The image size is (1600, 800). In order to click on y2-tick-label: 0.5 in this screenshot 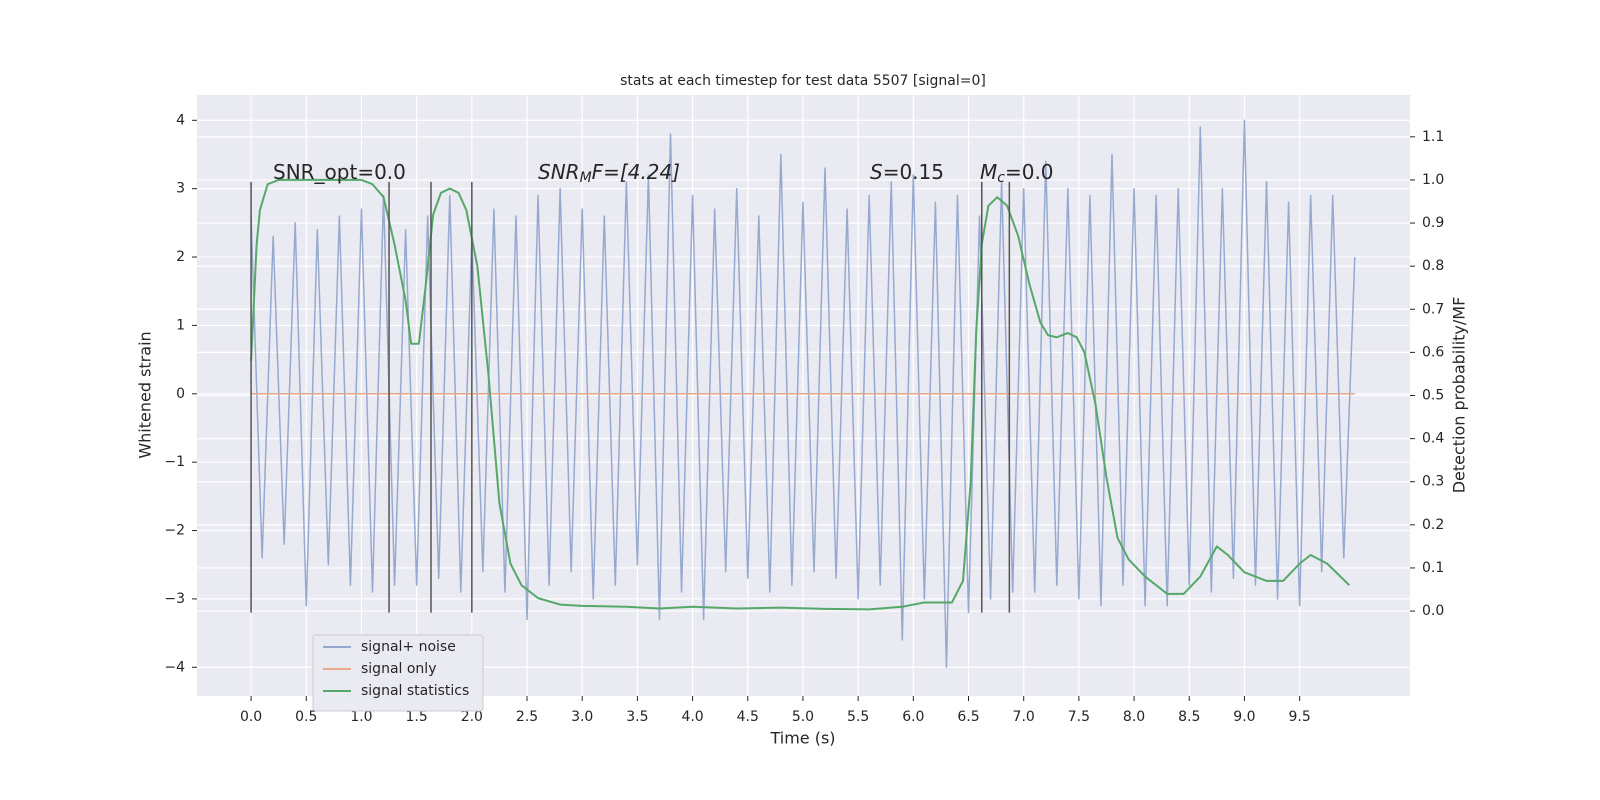, I will do `click(1433, 396)`.